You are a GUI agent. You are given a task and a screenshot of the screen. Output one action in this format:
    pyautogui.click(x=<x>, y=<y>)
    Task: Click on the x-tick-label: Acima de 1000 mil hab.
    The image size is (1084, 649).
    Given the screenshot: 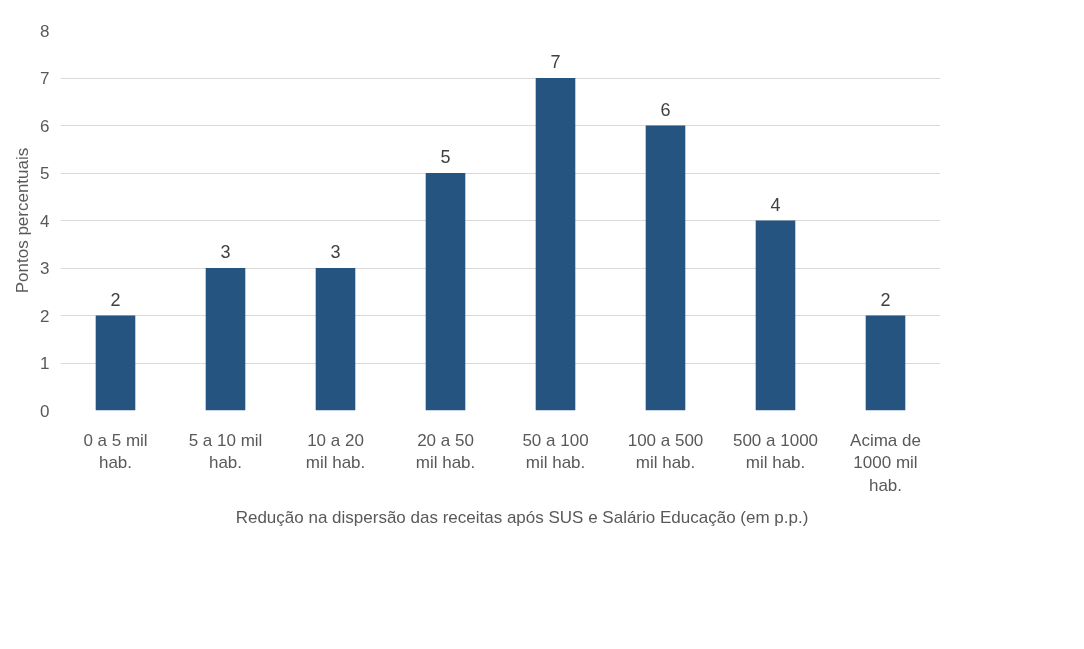 What is the action you would take?
    pyautogui.click(x=885, y=463)
    